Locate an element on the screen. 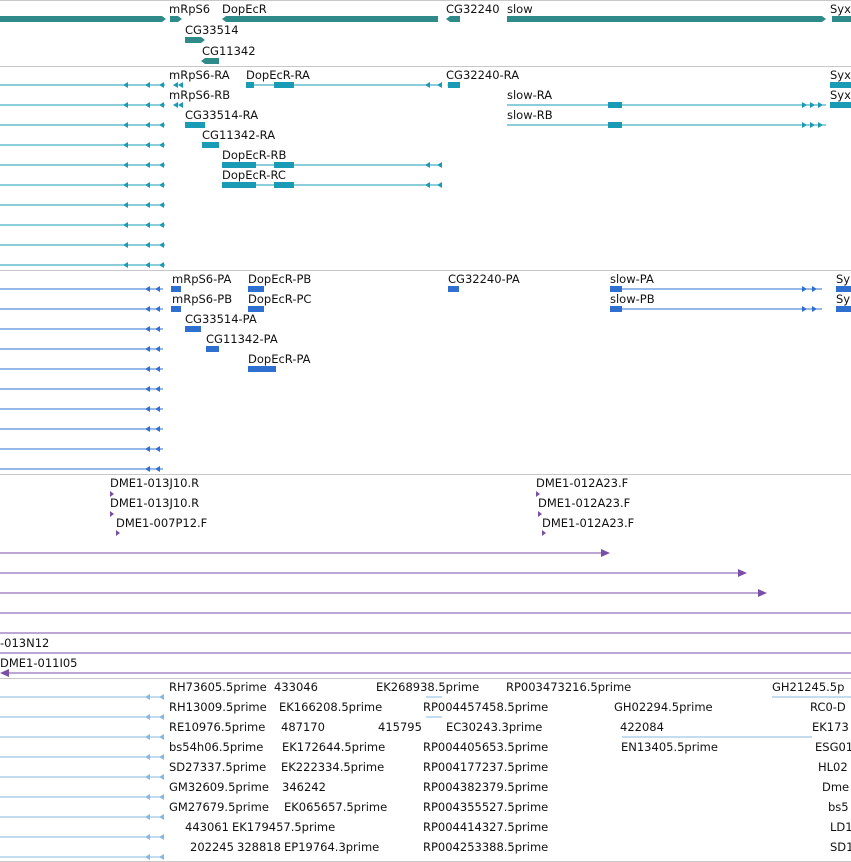 The width and height of the screenshot is (851, 862). gene-label: CG11342 is located at coordinates (229, 51).